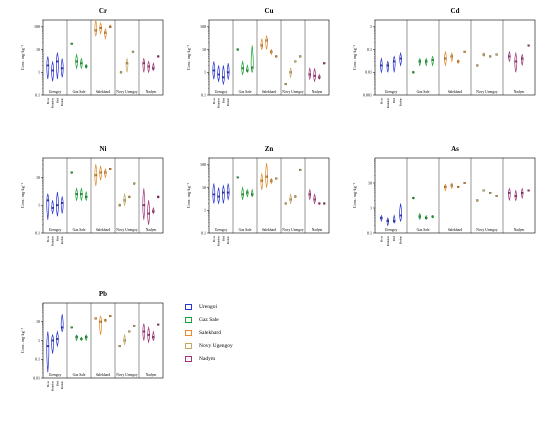 This screenshot has height=424, width=550. Describe the element at coordinates (207, 359) in the screenshot. I see `legend-label: Nadym` at that location.